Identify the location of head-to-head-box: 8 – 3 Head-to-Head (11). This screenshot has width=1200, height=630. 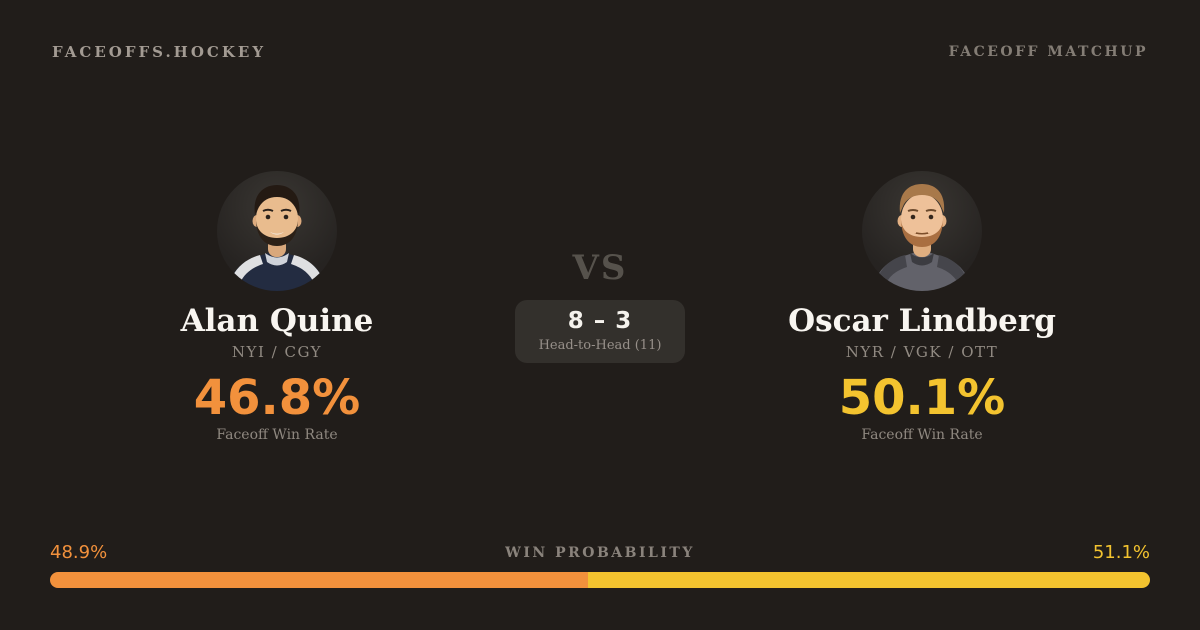
(600, 331).